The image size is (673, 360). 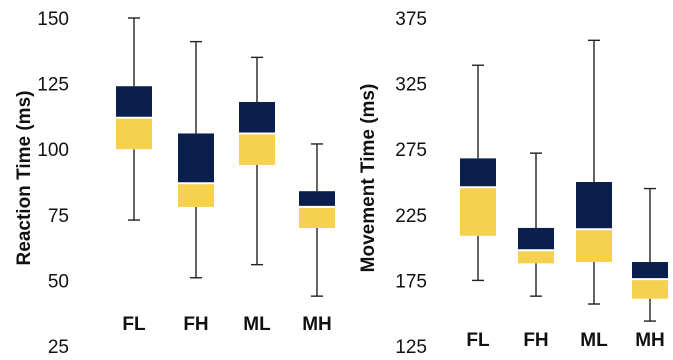 I want to click on movement-mh-upper-box, so click(x=650, y=271).